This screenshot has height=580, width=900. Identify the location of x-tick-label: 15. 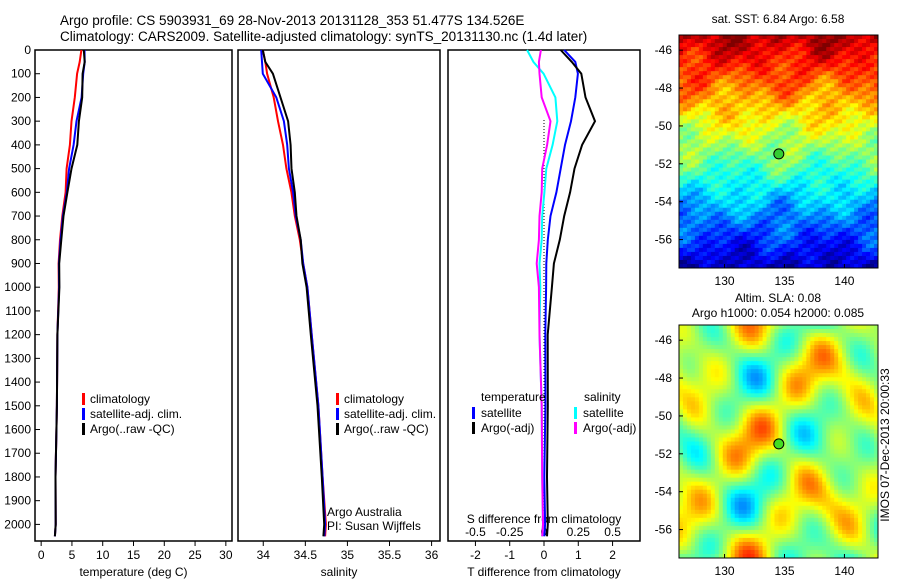
(134, 555).